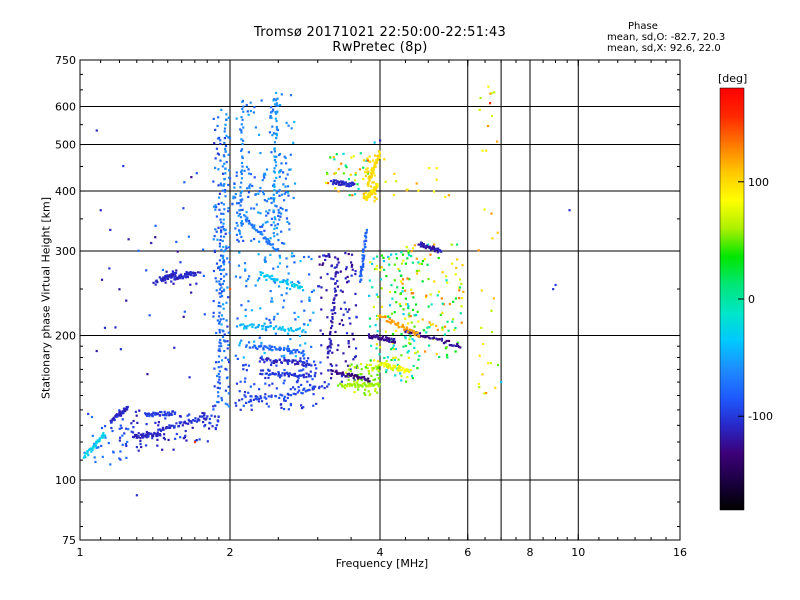  Describe the element at coordinates (230, 552) in the screenshot. I see `x-tick-label: 2` at that location.